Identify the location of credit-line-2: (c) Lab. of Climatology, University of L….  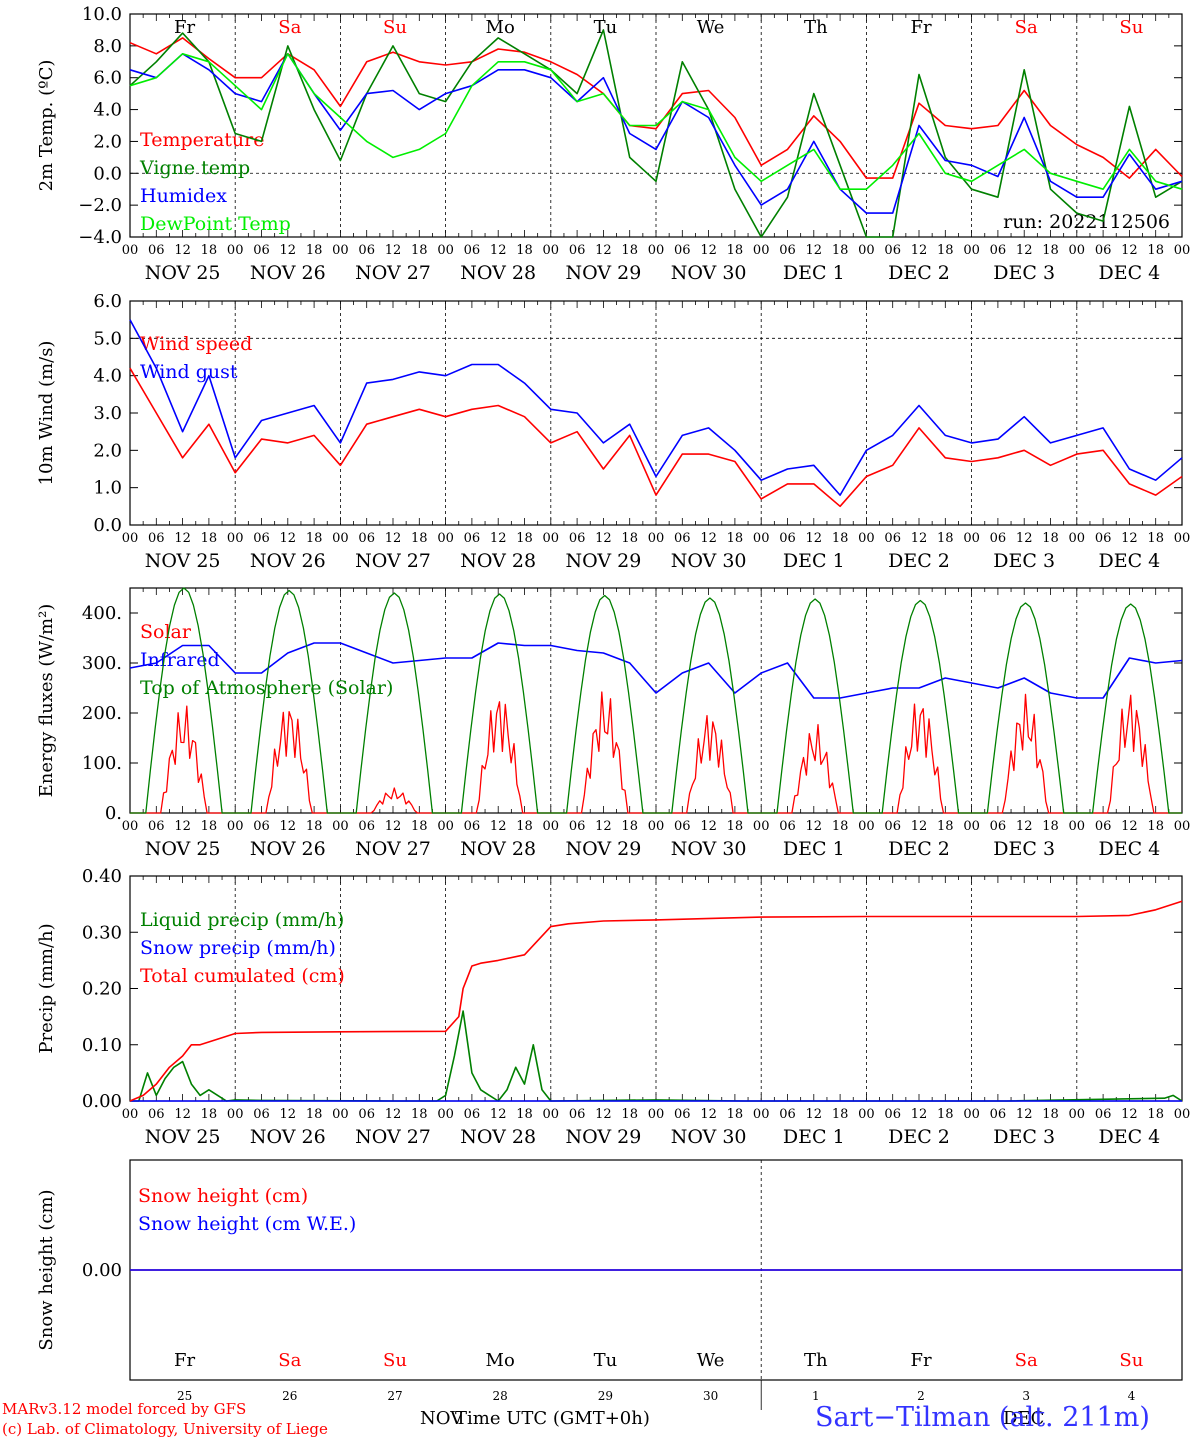
(165, 1429).